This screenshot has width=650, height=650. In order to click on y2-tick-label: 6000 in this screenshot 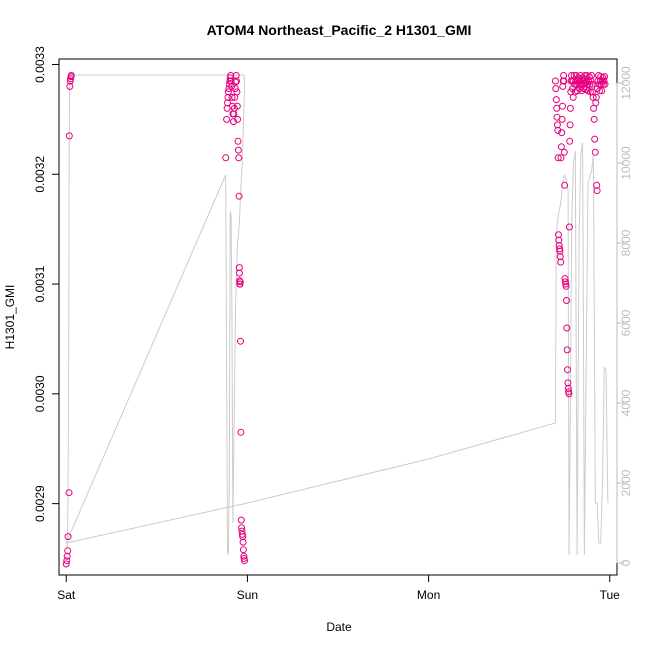, I will do `click(626, 322)`.